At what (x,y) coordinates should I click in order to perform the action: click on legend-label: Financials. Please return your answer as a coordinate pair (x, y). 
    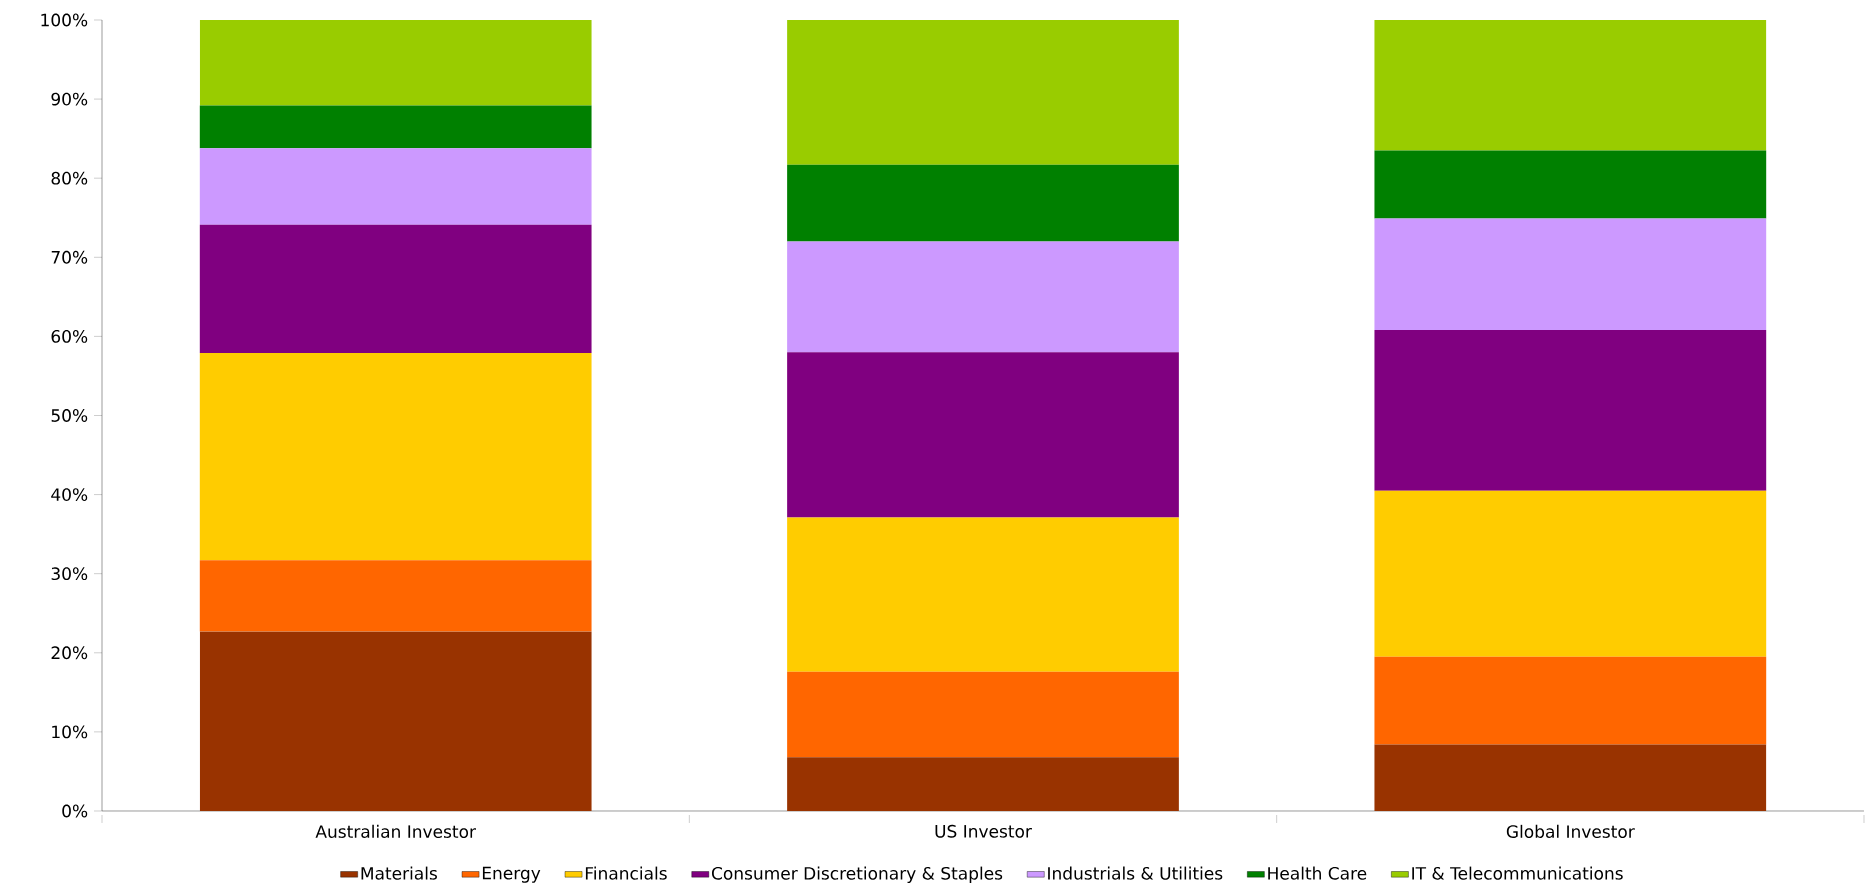
    Looking at the image, I should click on (626, 873).